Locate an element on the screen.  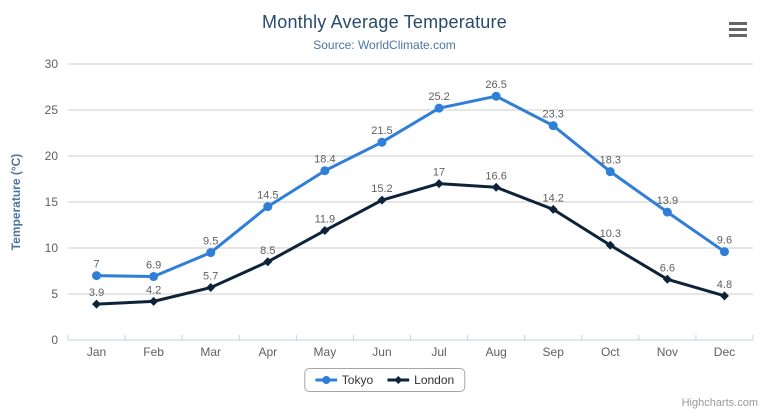
chart-subtitle: Source: WorldClimate.com is located at coordinates (384, 45).